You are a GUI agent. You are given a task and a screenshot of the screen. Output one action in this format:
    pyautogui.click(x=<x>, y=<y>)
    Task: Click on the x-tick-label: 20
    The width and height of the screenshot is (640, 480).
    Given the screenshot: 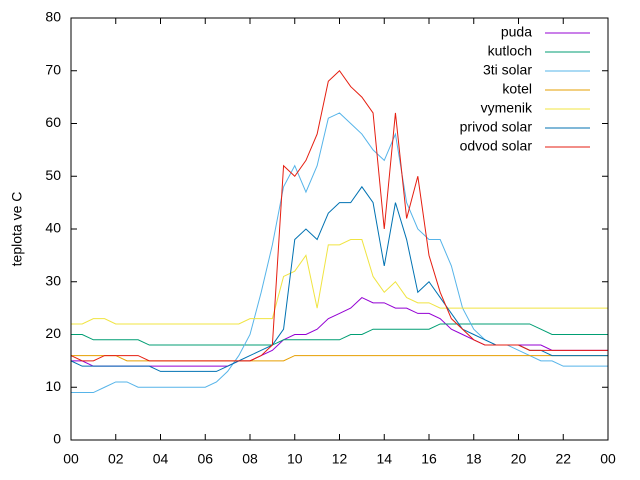 What is the action you would take?
    pyautogui.click(x=519, y=459)
    